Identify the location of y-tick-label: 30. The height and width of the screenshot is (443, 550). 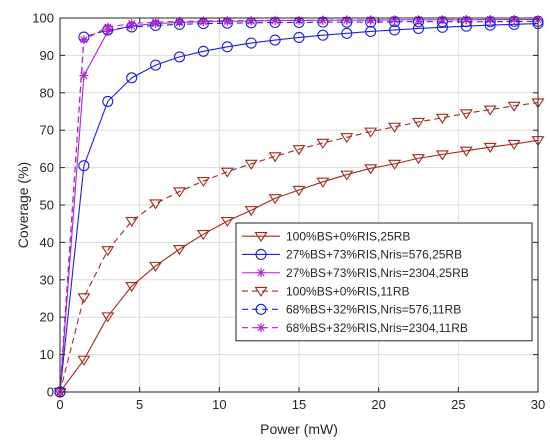
(47, 279).